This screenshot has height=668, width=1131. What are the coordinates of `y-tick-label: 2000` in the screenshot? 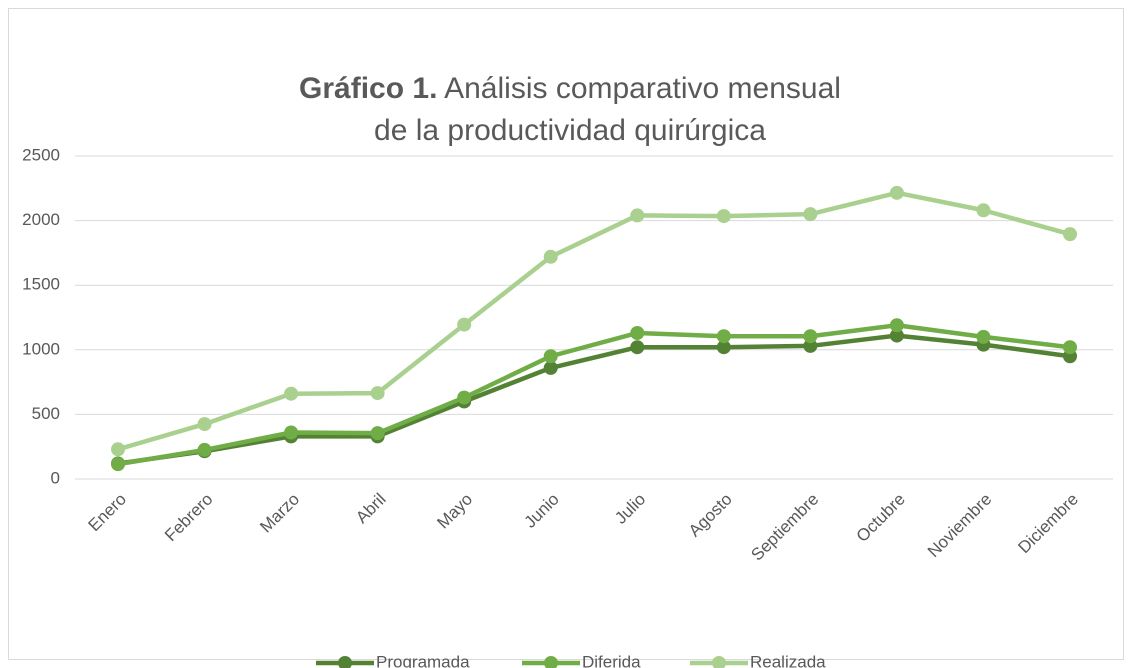 It's located at (41, 219).